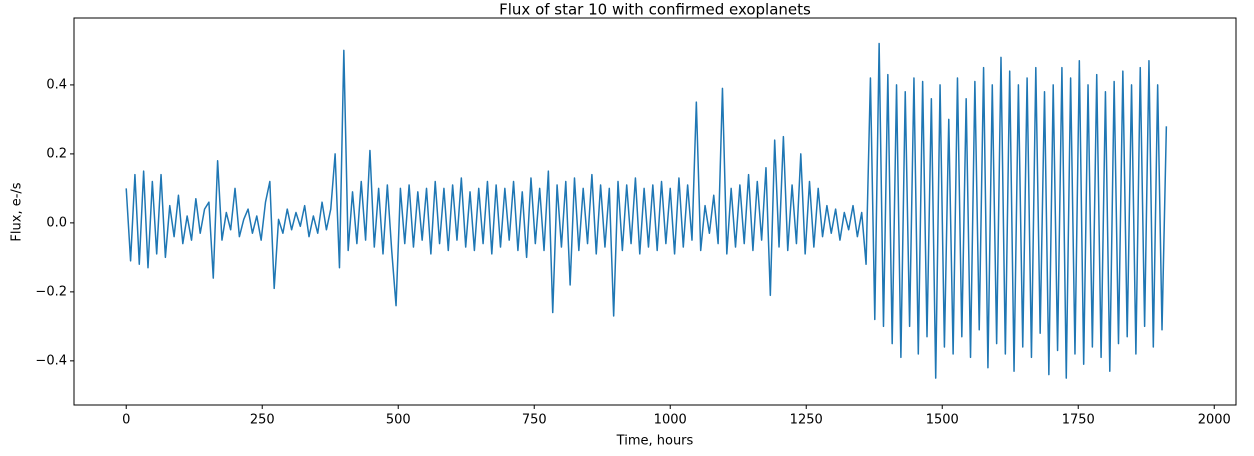 The width and height of the screenshot is (1254, 456). What do you see at coordinates (655, 441) in the screenshot?
I see `x-axis-label: Time, hours` at bounding box center [655, 441].